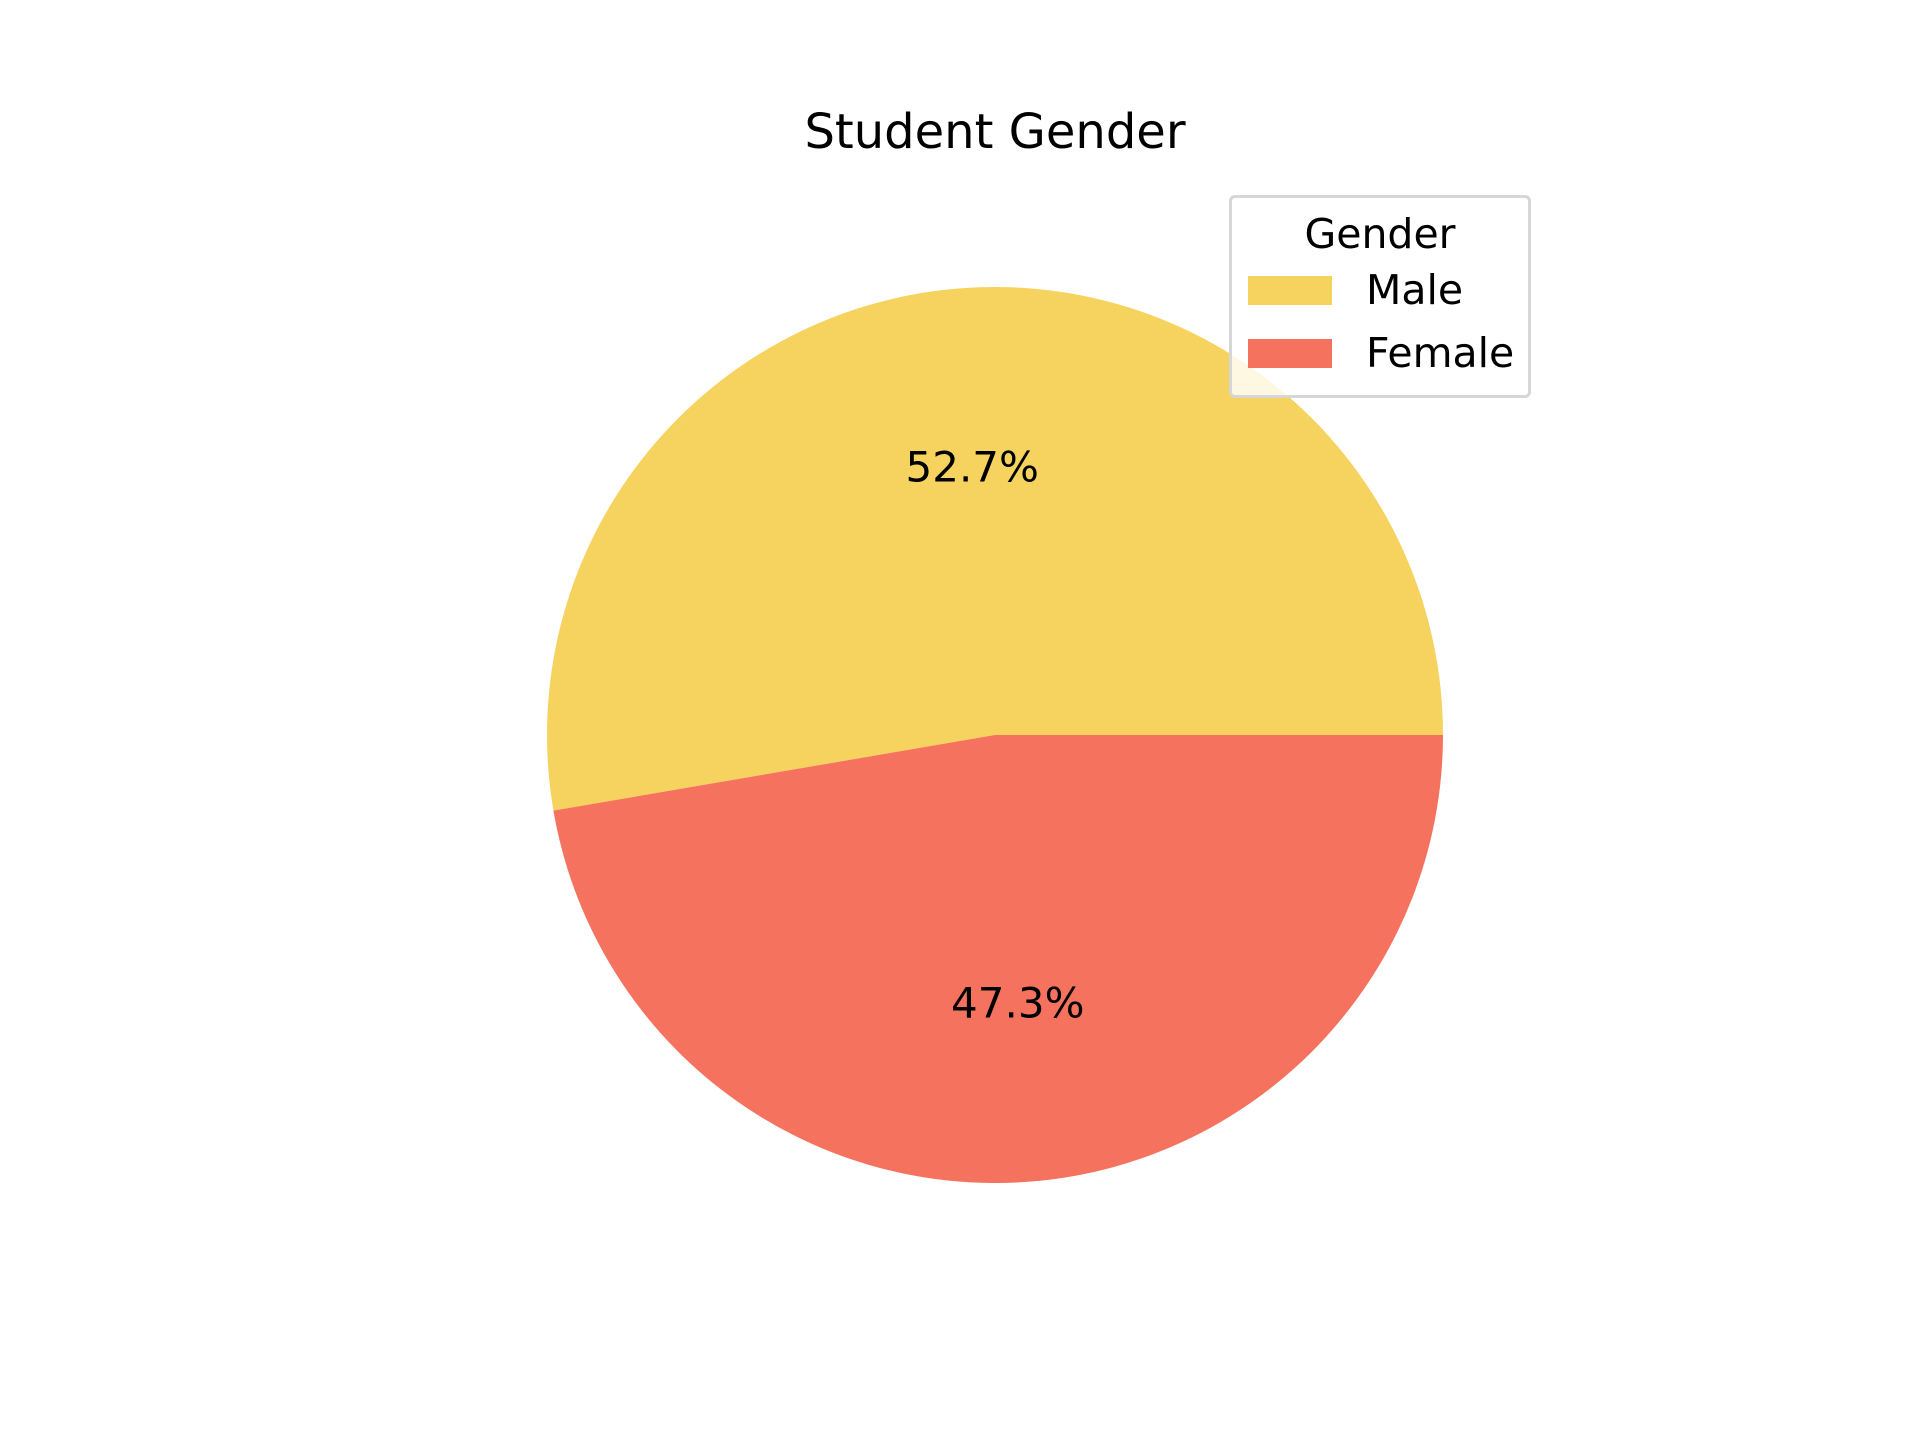 The width and height of the screenshot is (1920, 1440). Describe the element at coordinates (1380, 234) in the screenshot. I see `legend-title: Gender` at that location.